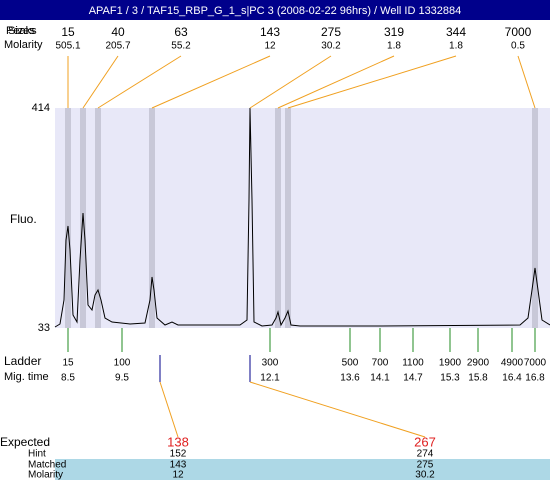 This screenshot has width=550, height=480. What do you see at coordinates (478, 378) in the screenshot?
I see `ladder-time: 15.8` at bounding box center [478, 378].